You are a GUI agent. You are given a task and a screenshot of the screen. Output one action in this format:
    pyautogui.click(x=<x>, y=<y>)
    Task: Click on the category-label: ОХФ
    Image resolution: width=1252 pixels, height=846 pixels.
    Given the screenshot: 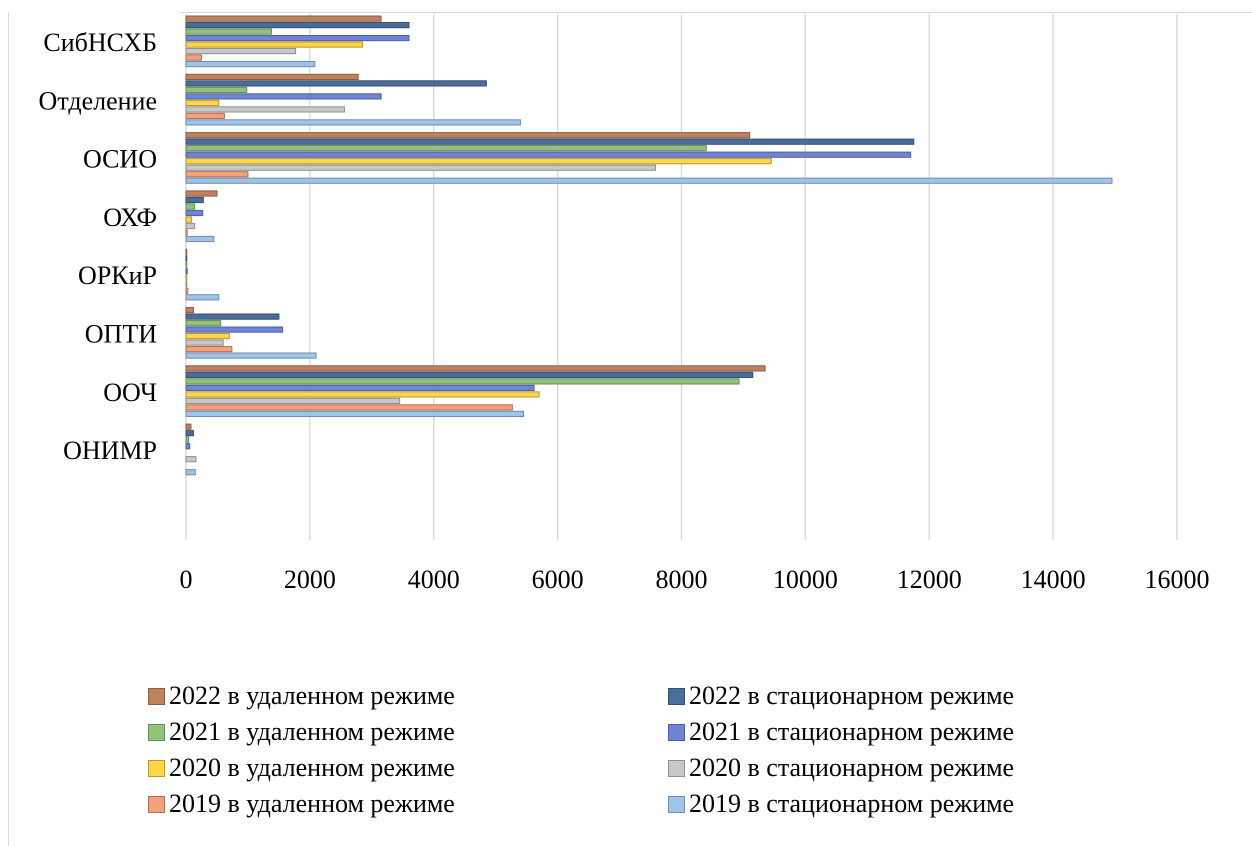 What is the action you would take?
    pyautogui.click(x=130, y=217)
    